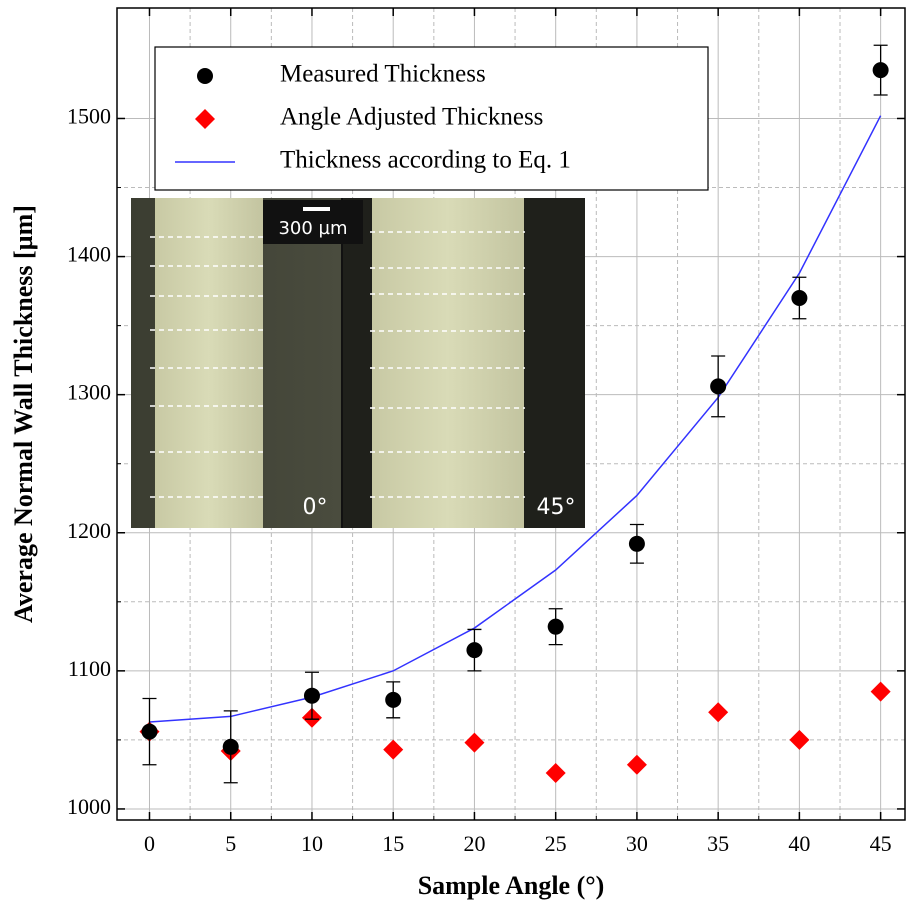 The height and width of the screenshot is (918, 909). I want to click on scale-bar-label: 300 µm, so click(312, 228).